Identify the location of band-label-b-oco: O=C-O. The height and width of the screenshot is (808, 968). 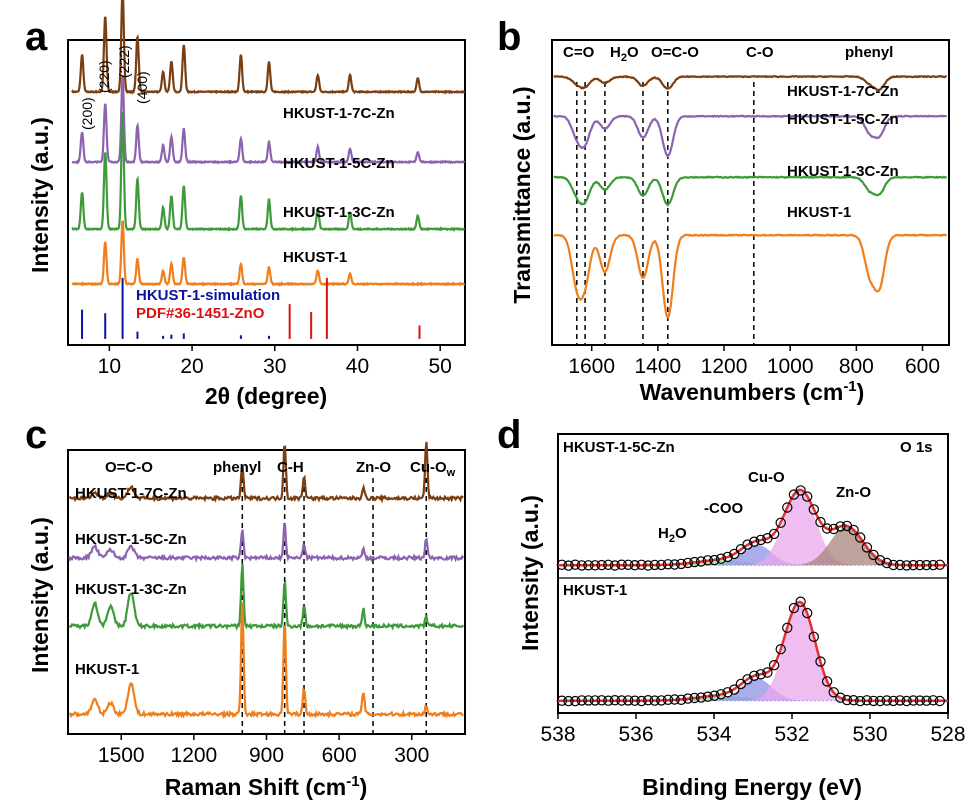
(675, 52).